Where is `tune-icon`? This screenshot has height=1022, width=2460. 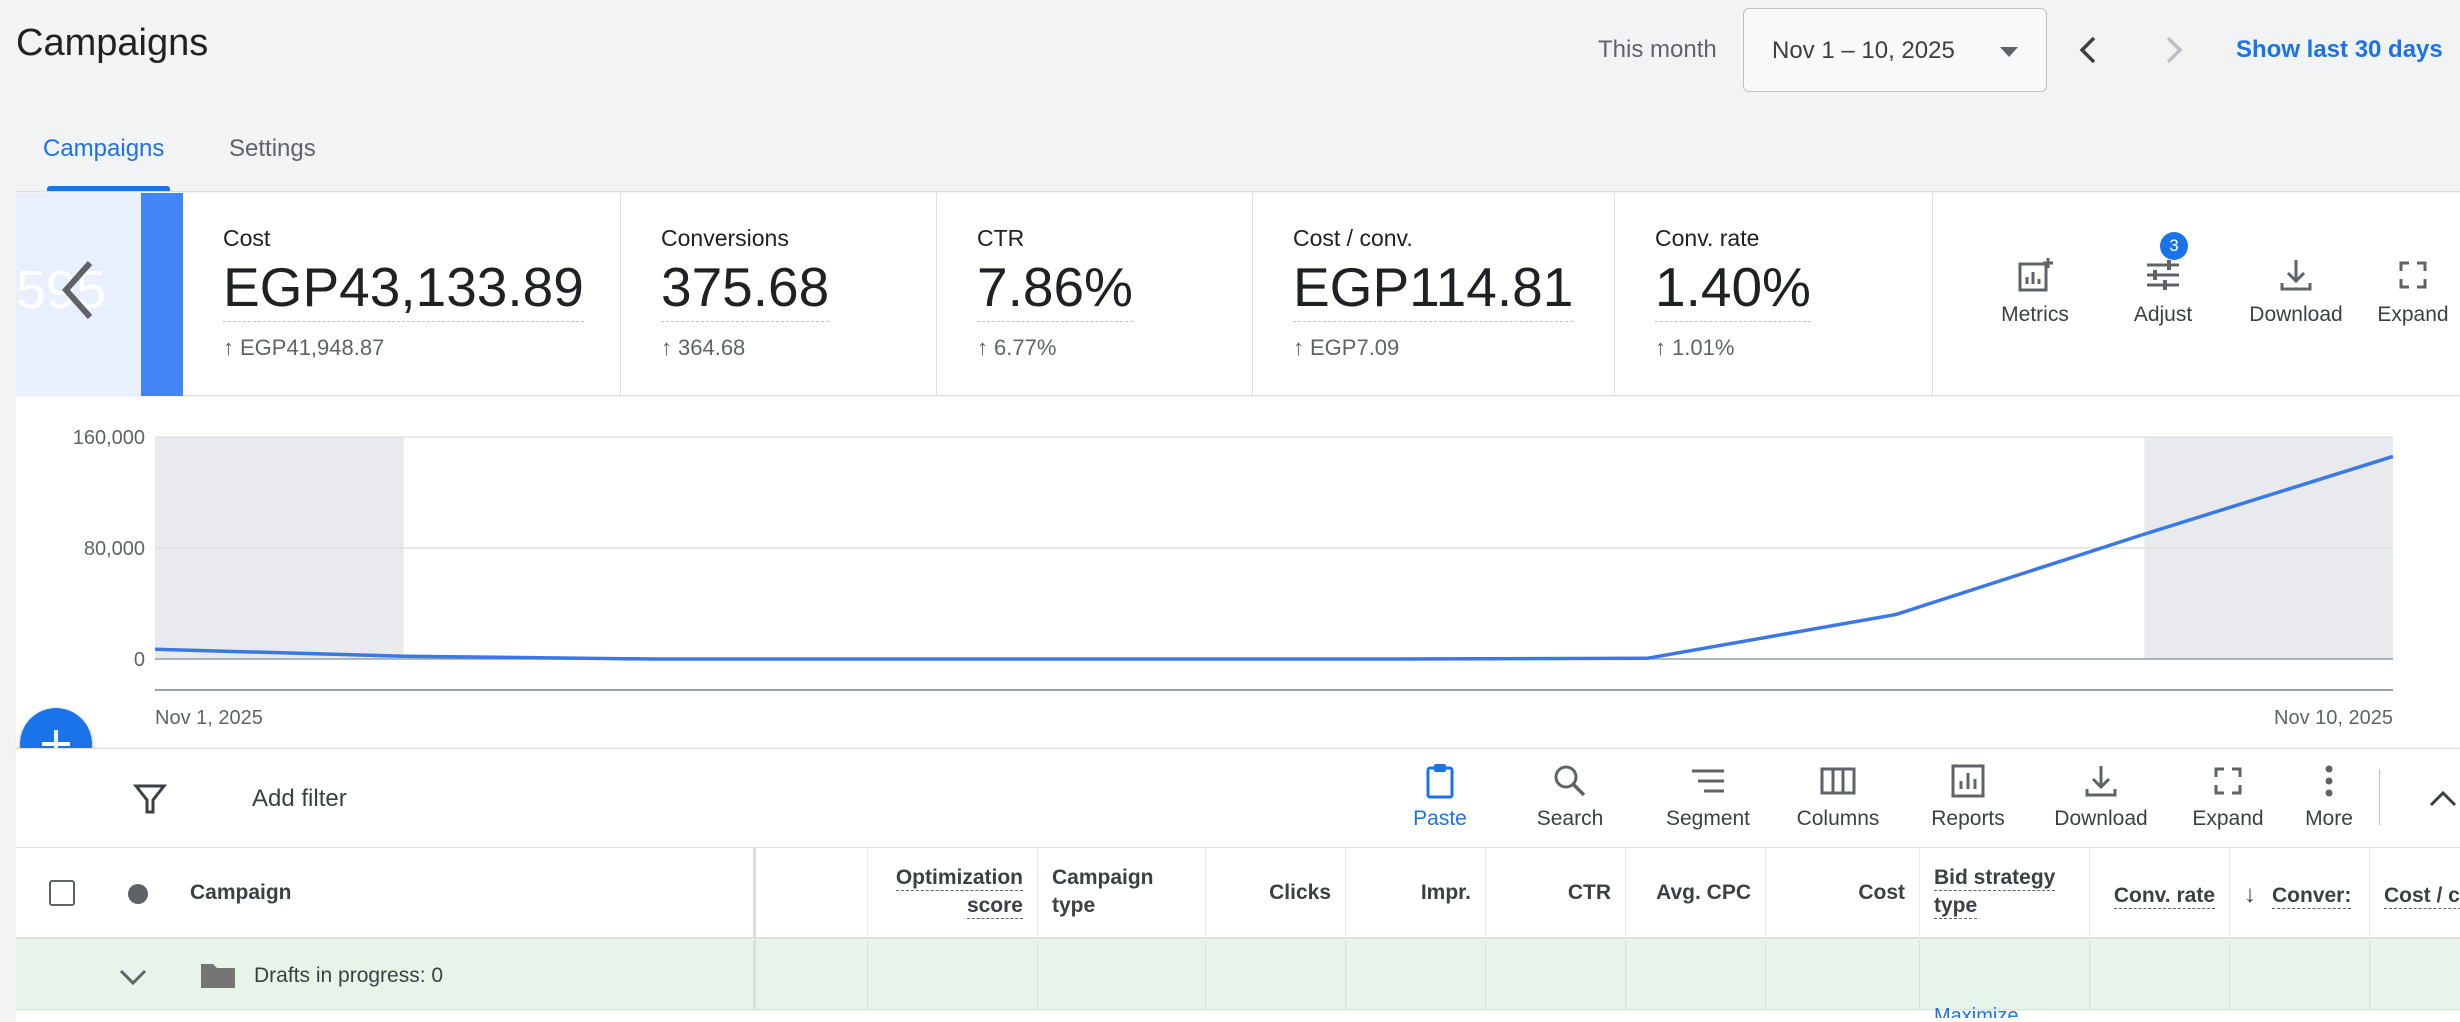
tune-icon is located at coordinates (2163, 275).